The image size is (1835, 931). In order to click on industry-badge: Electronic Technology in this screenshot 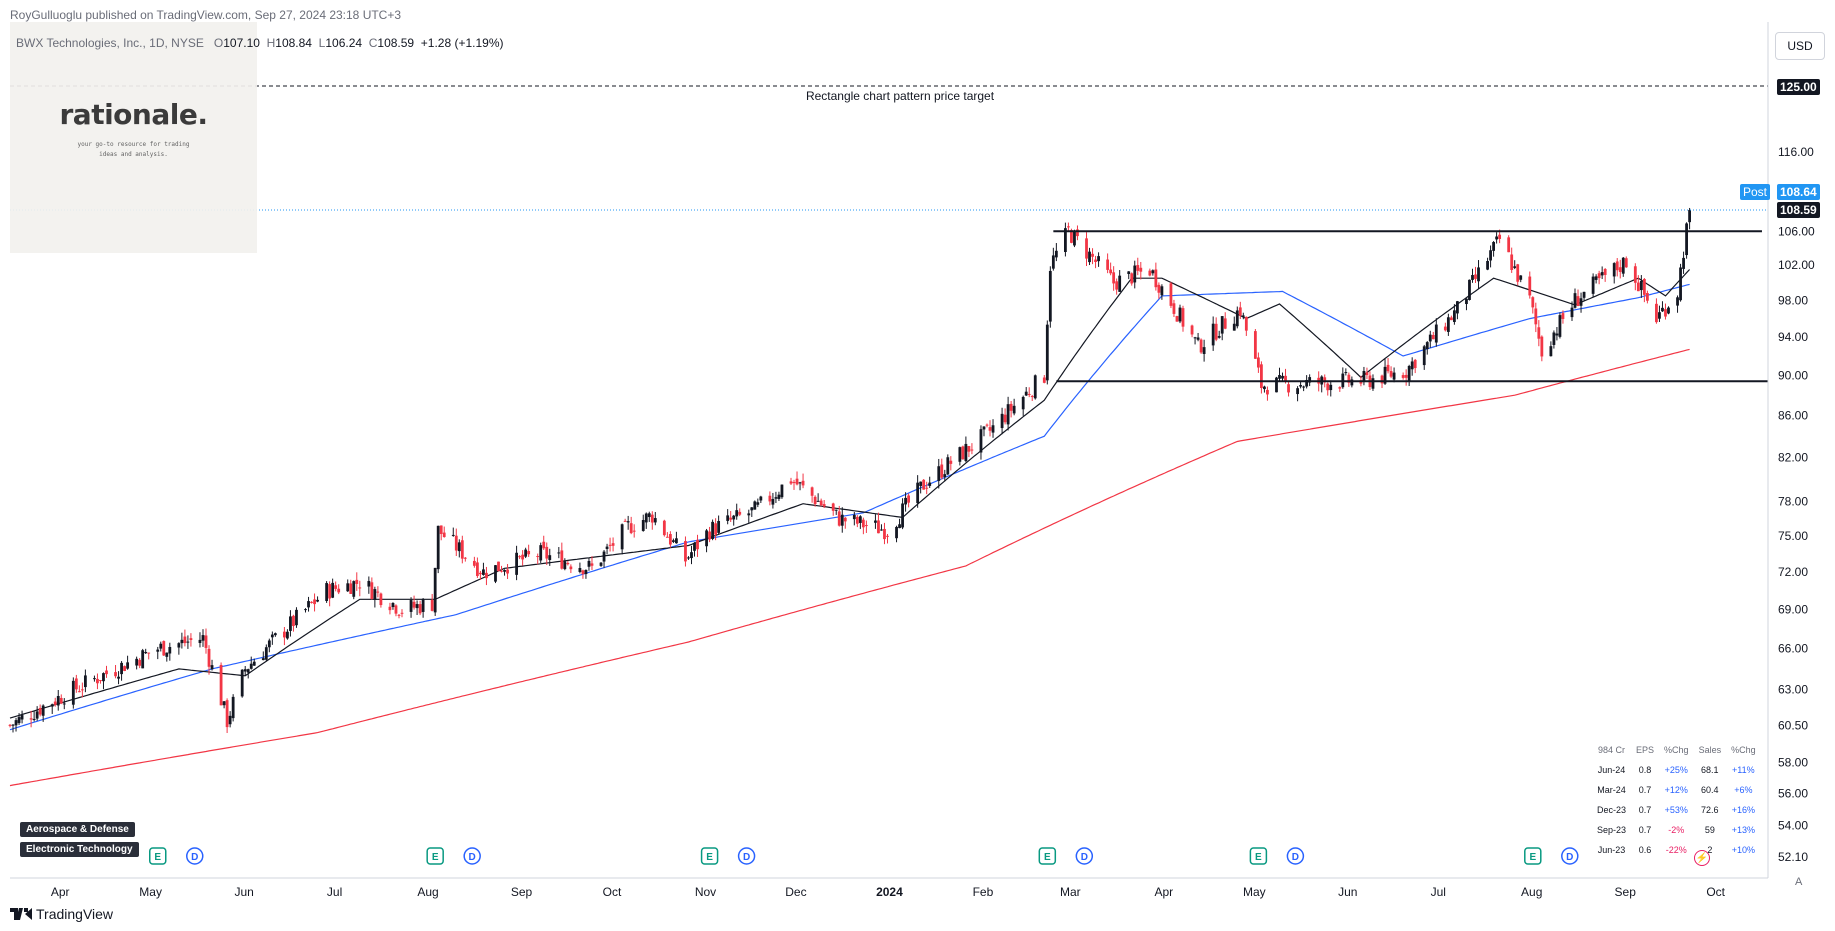, I will do `click(79, 849)`.